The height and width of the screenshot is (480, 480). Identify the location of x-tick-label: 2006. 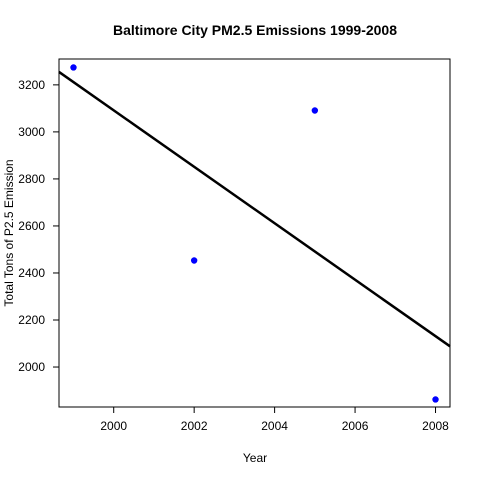
(355, 426).